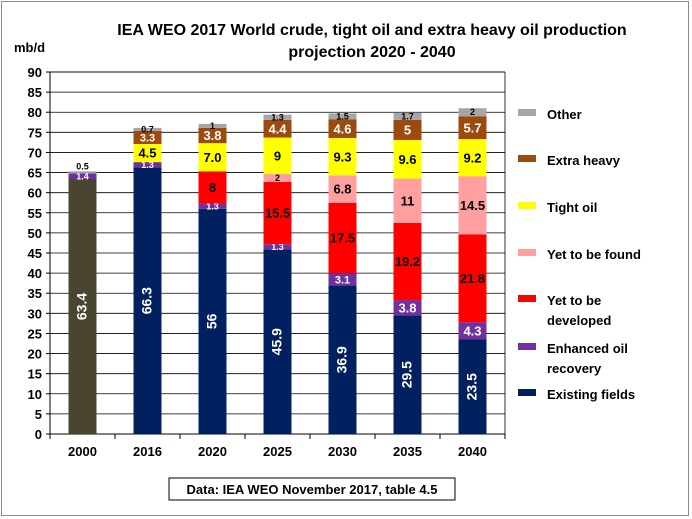 Image resolution: width=692 pixels, height=519 pixels. I want to click on legend-label: developed, so click(579, 320).